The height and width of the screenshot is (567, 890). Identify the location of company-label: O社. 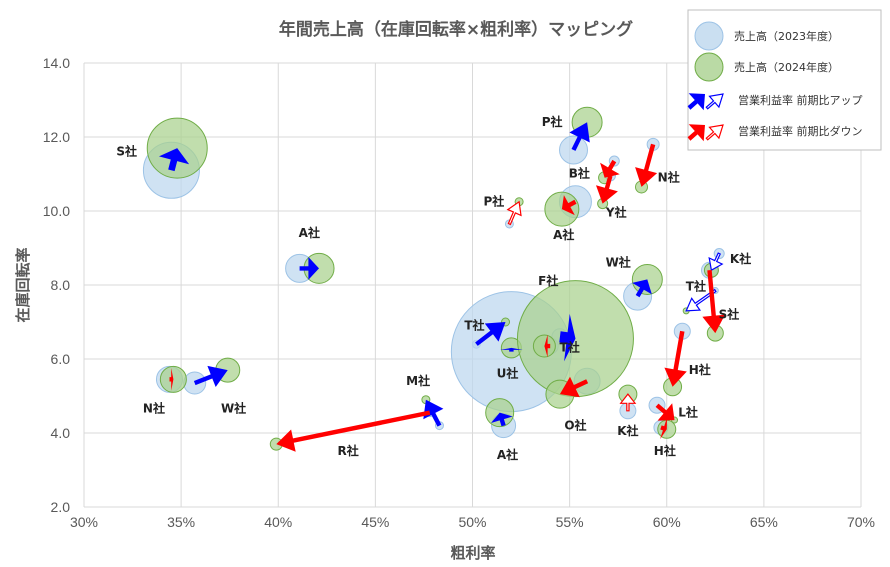
(575, 424).